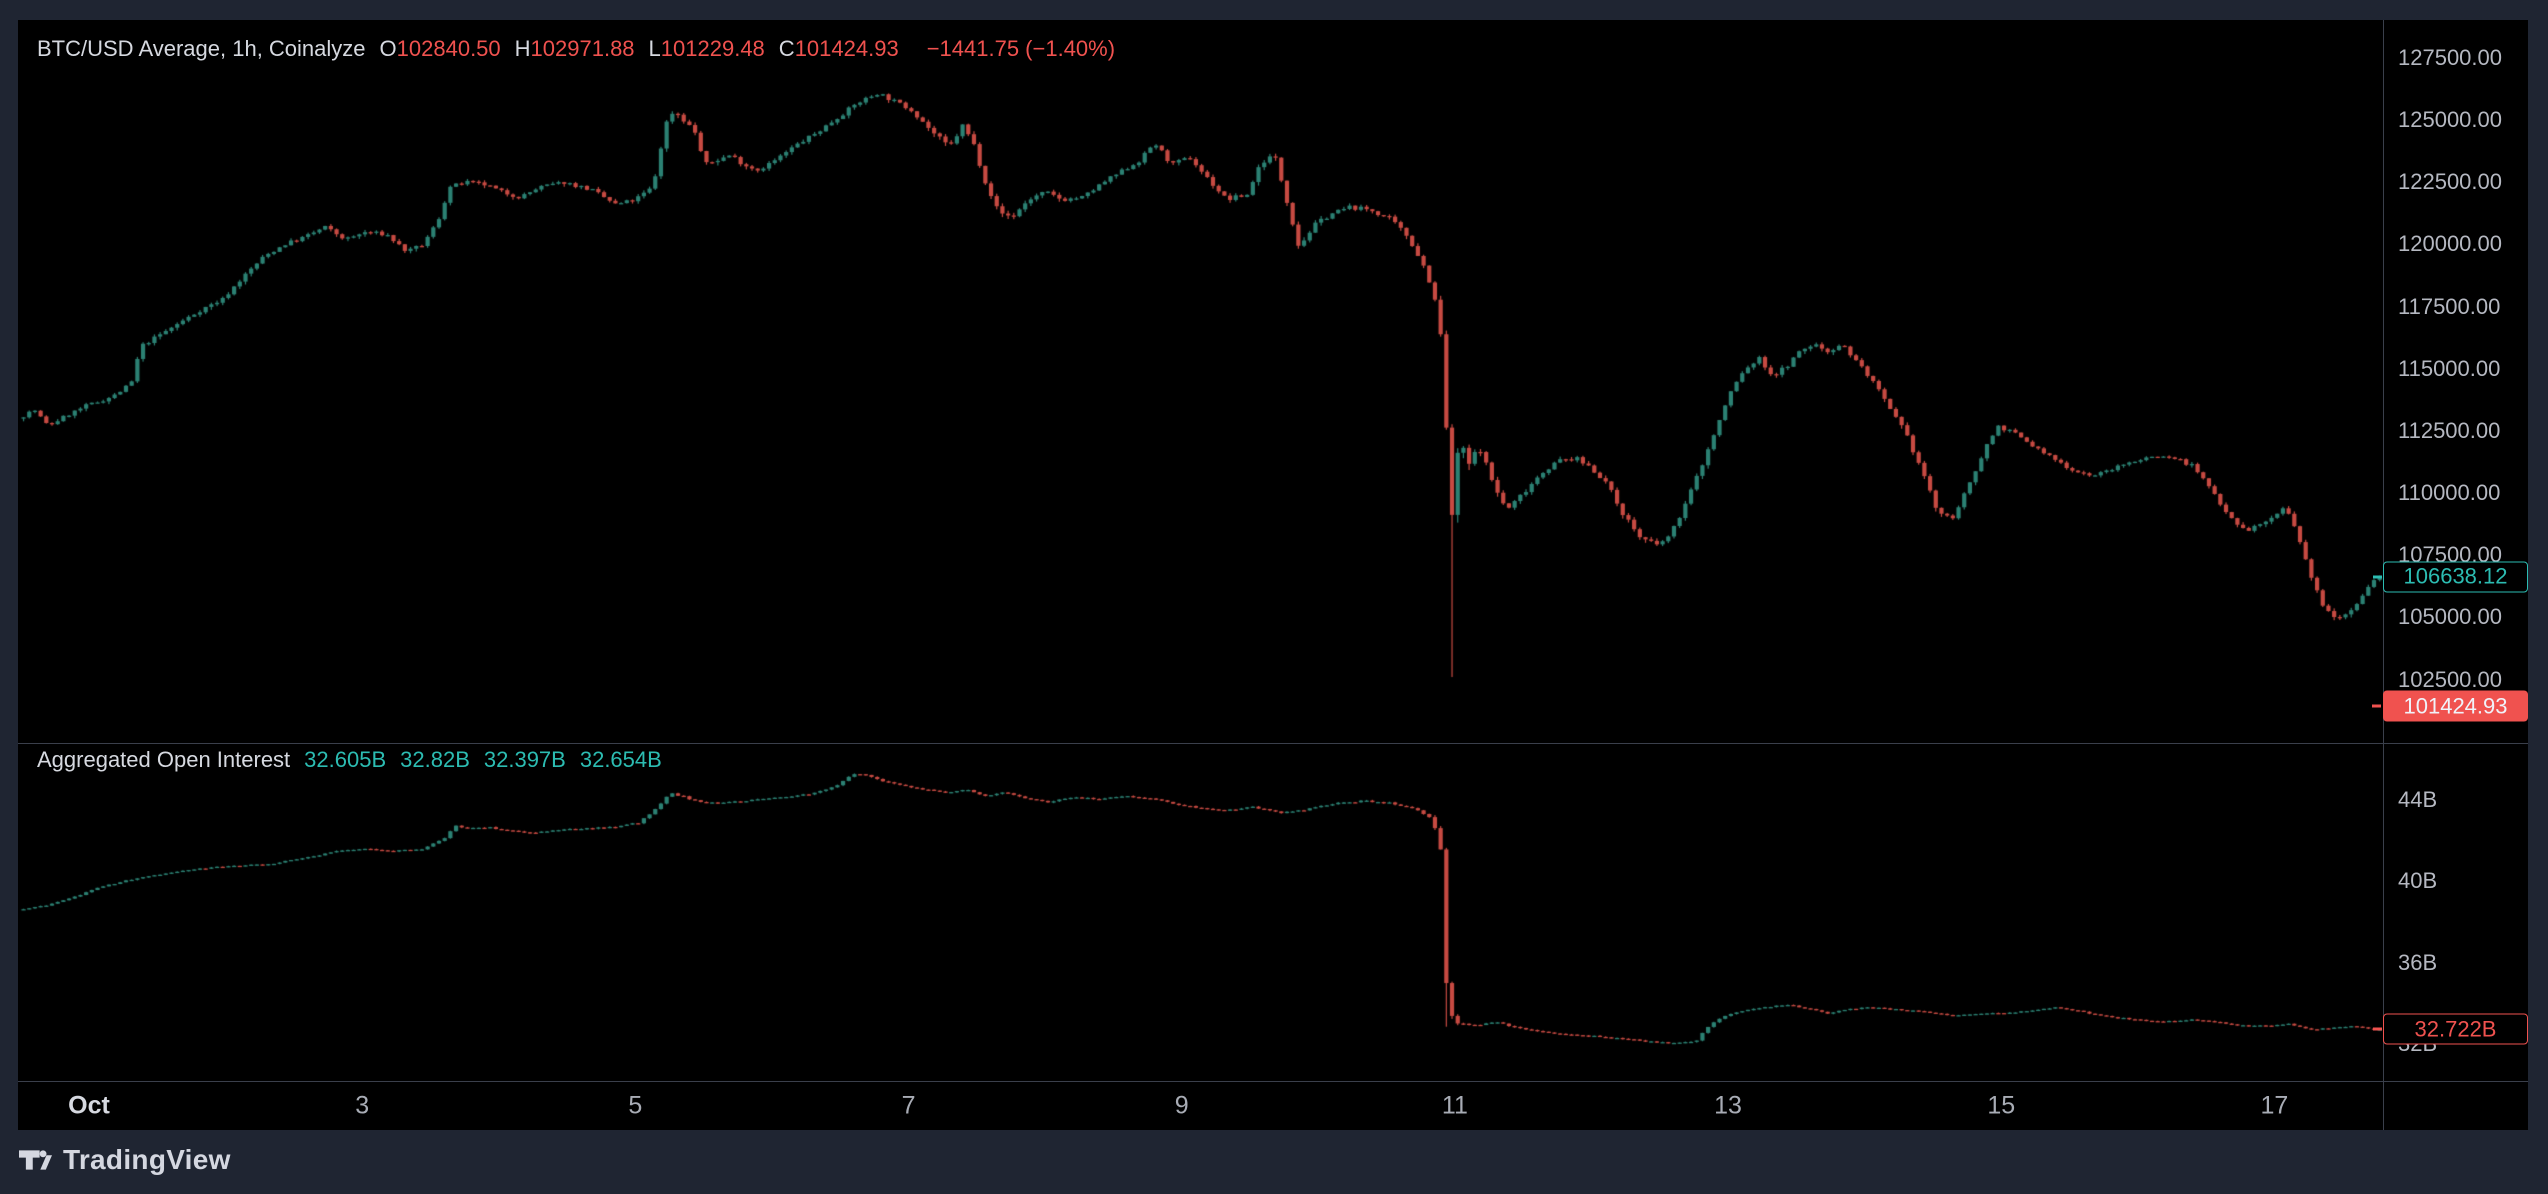 The width and height of the screenshot is (2548, 1194). I want to click on oi-axis-tick: 40B, so click(2418, 881).